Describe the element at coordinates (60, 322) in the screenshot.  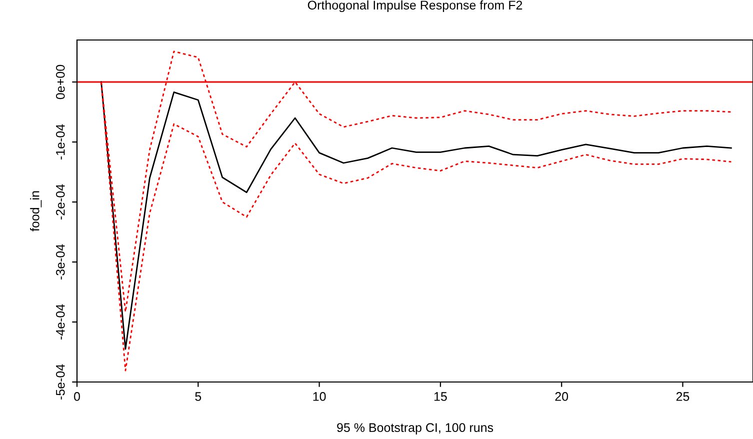
I see `y-tick-label: -4e-04` at that location.